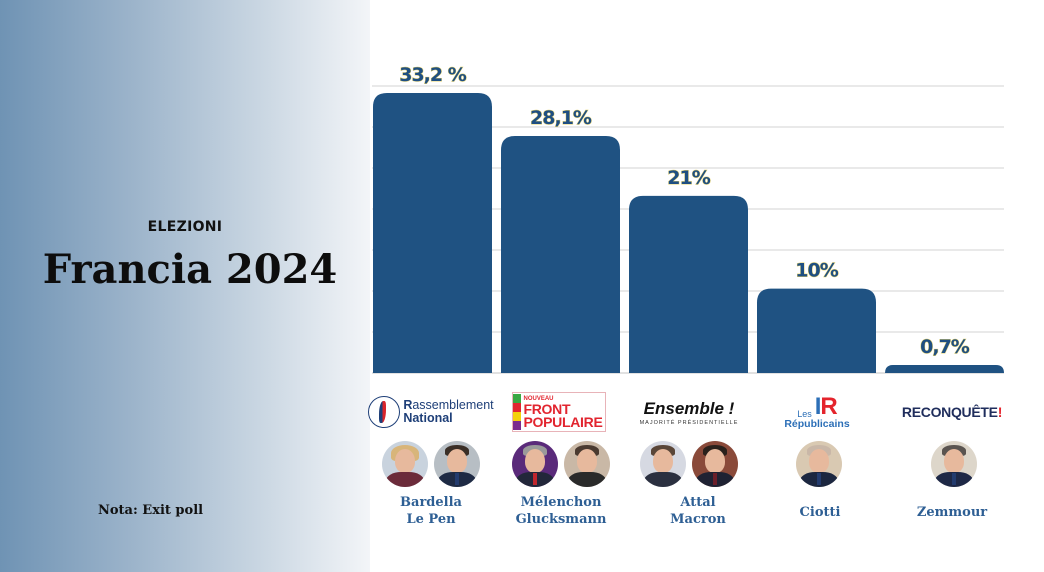 Image resolution: width=1044 pixels, height=572 pixels. I want to click on logo-lr-small: Les, so click(804, 413).